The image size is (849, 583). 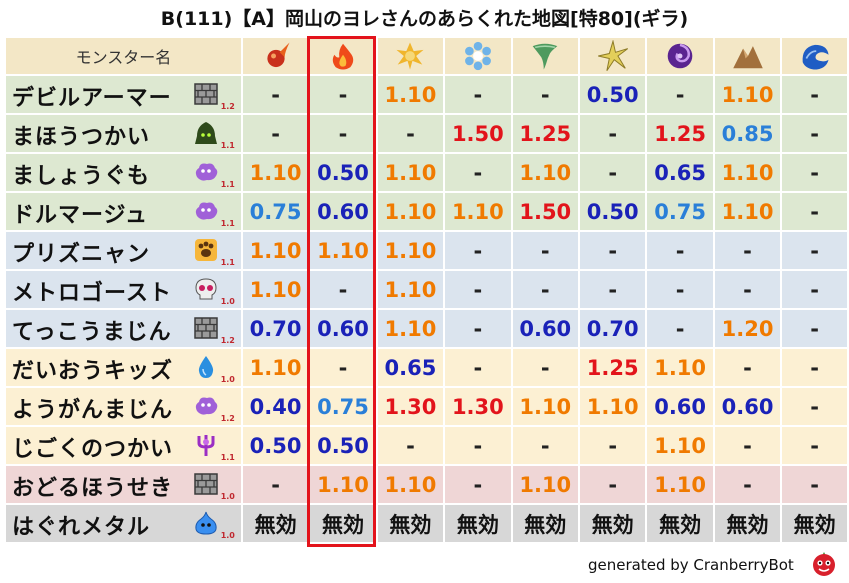 What do you see at coordinates (613, 55) in the screenshot?
I see `lightning-icon` at bounding box center [613, 55].